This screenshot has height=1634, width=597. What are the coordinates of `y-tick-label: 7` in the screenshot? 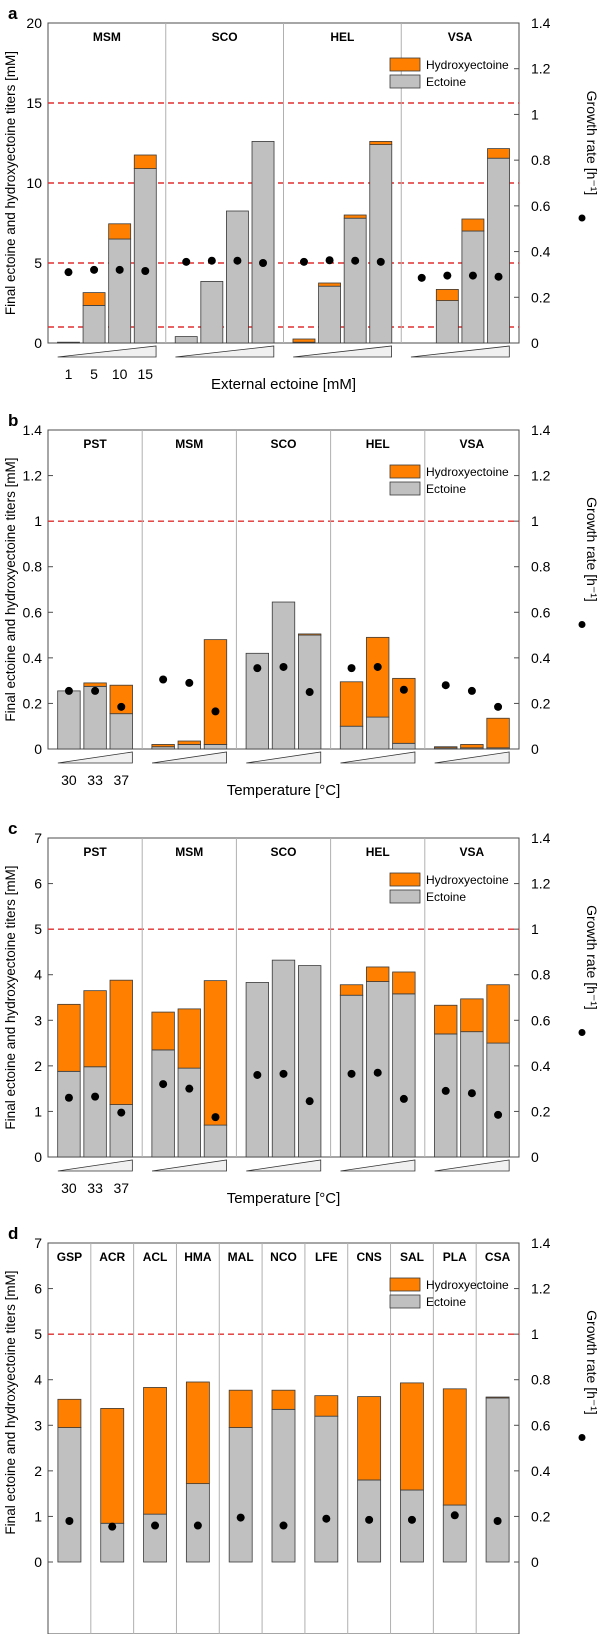 It's located at (38, 1243).